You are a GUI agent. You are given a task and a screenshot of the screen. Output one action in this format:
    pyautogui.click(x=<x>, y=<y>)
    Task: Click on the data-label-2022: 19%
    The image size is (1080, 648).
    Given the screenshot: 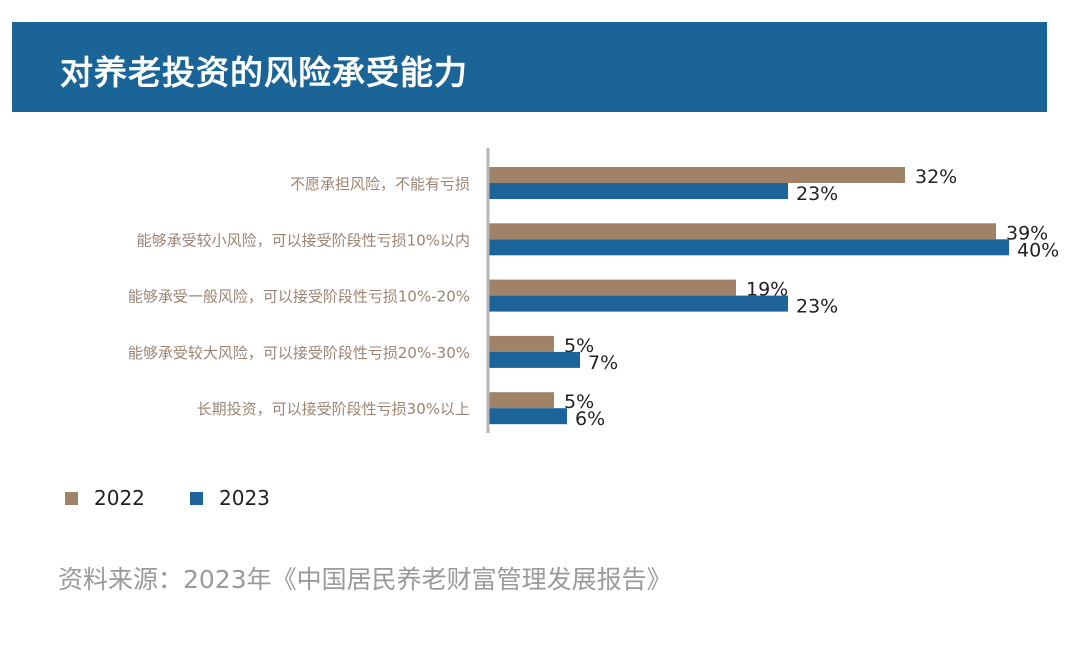 What is the action you would take?
    pyautogui.click(x=767, y=290)
    